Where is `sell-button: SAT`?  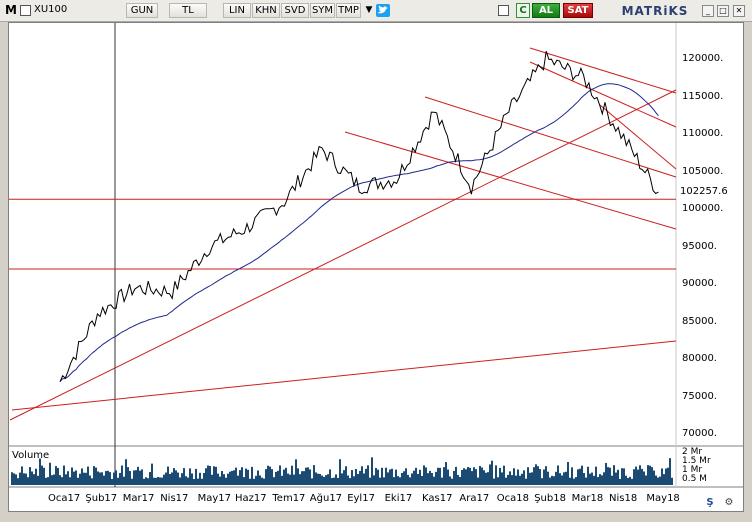
sell-button: SAT is located at coordinates (578, 10).